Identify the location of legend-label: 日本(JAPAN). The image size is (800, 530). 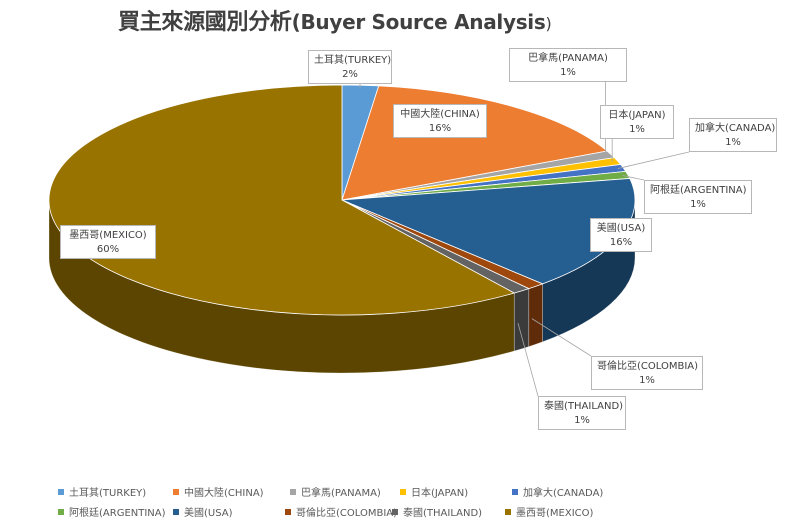
(440, 493).